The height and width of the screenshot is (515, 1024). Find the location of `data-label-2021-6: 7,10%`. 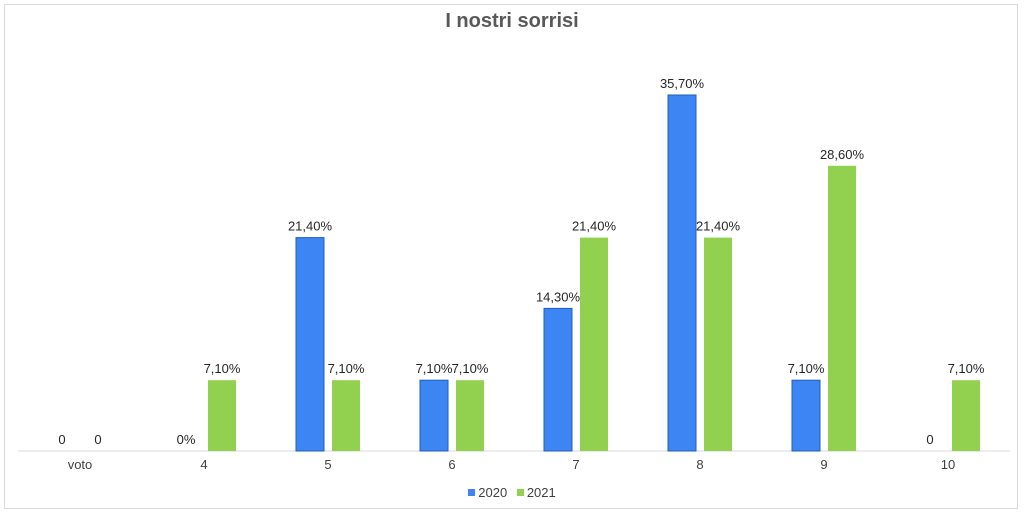

data-label-2021-6: 7,10% is located at coordinates (470, 368).